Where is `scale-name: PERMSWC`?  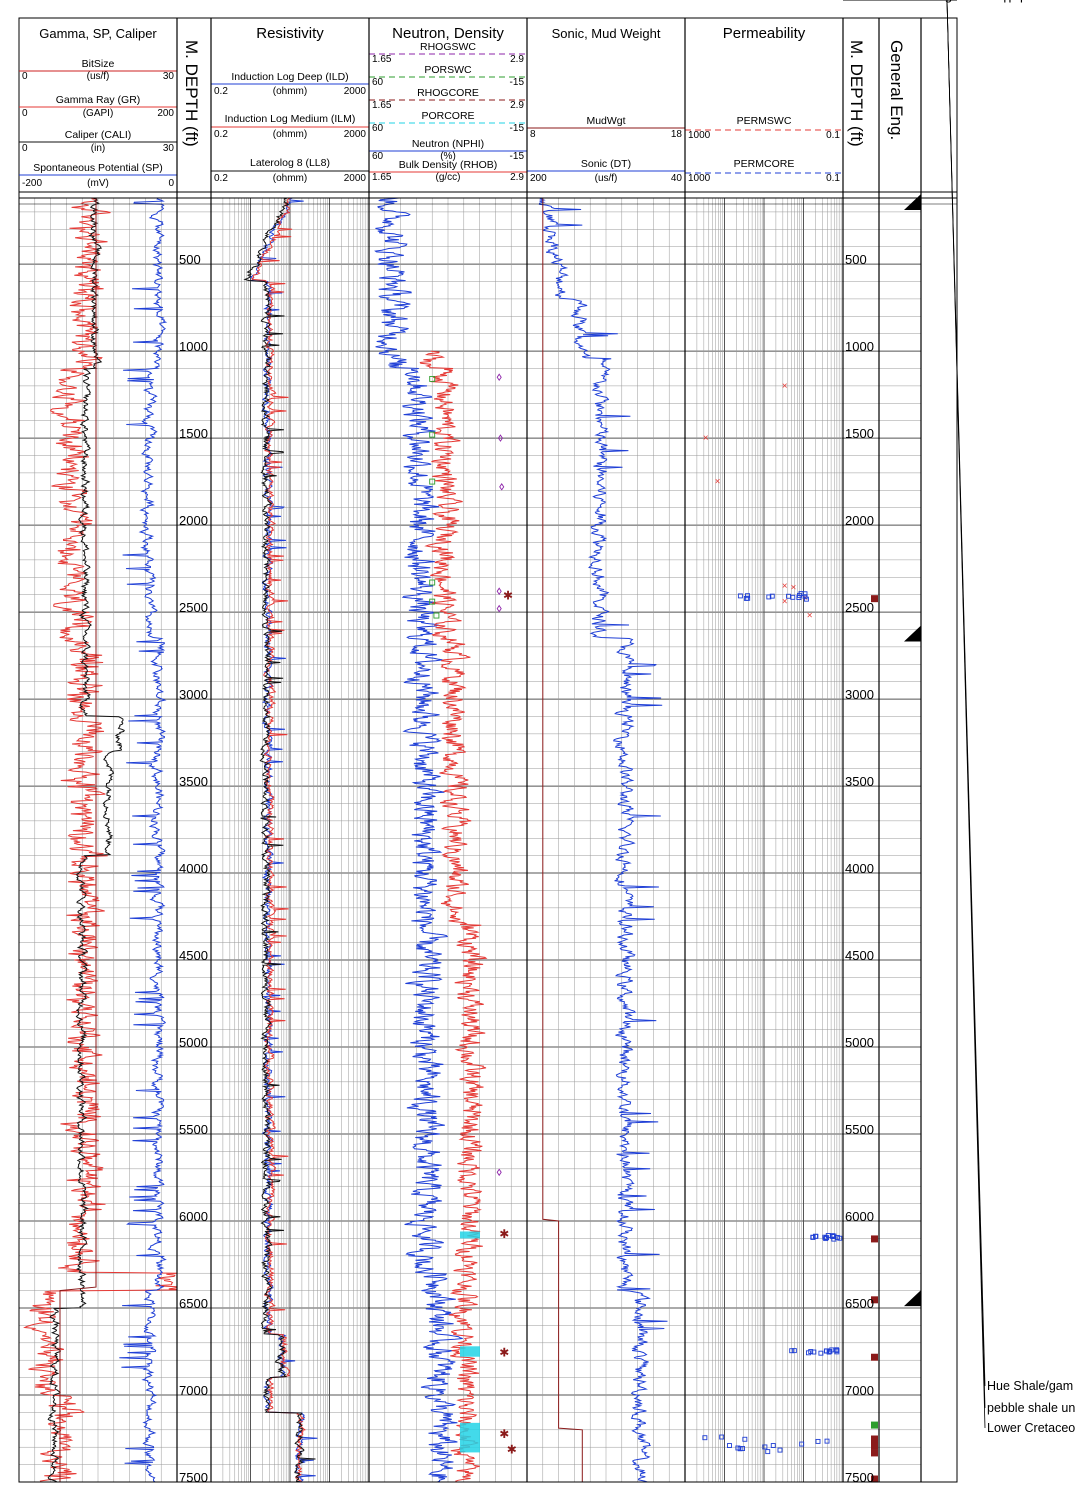 scale-name: PERMSWC is located at coordinates (764, 121).